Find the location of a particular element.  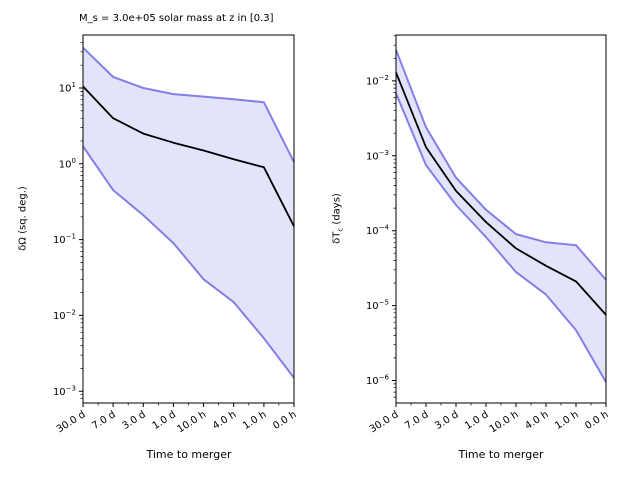

right-y-axis-label-sub: c is located at coordinates (340, 229).